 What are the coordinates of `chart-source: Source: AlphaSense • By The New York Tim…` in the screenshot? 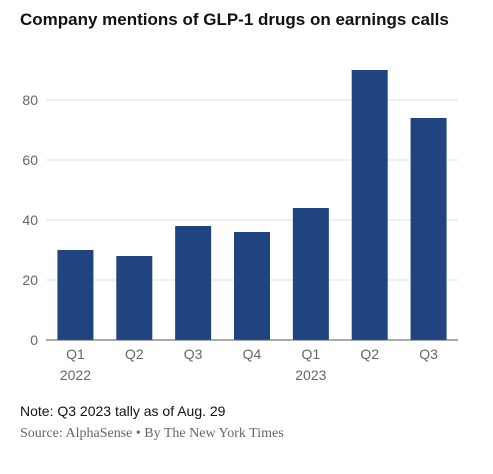 It's located at (152, 433).